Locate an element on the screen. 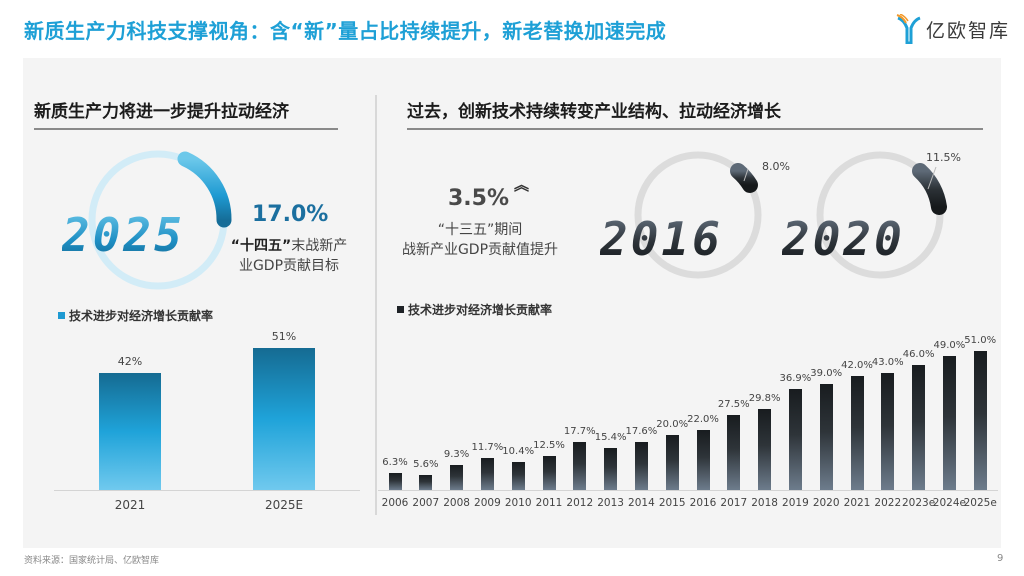  x-label: 2025e is located at coordinates (980, 503).